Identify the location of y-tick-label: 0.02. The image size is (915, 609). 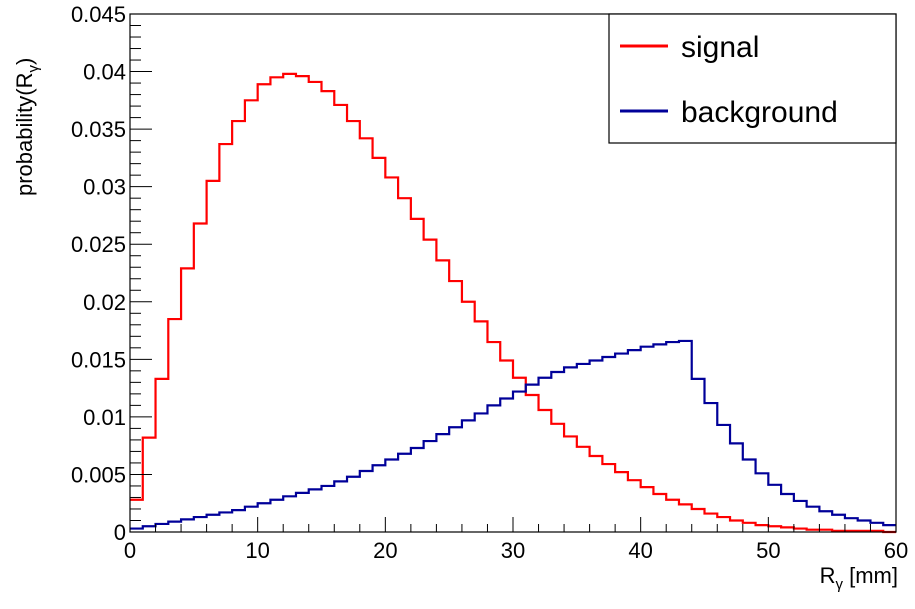
(104, 302).